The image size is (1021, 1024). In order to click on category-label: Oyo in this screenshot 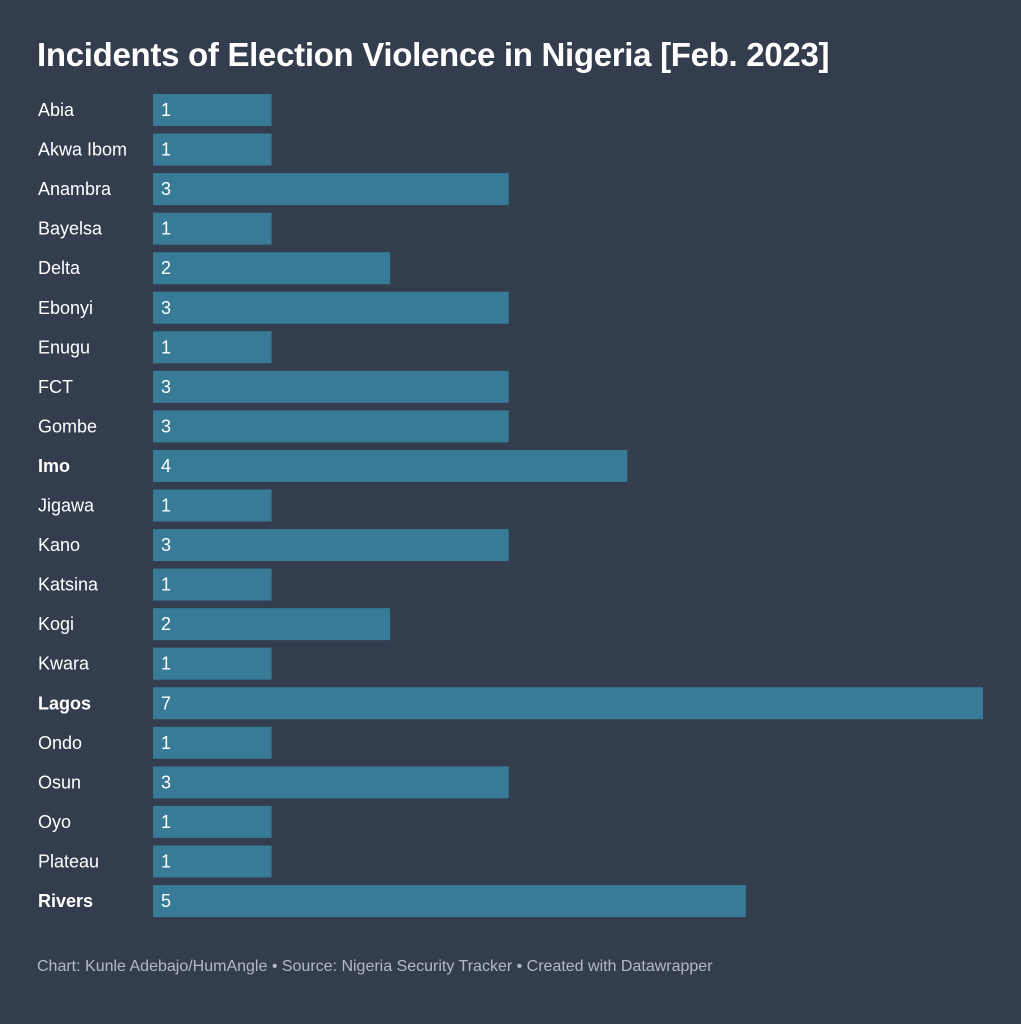, I will do `click(54, 822)`.